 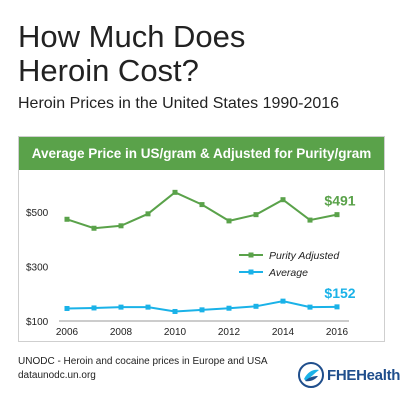 I want to click on fhe-health-logo: FHEHealth, so click(x=349, y=375).